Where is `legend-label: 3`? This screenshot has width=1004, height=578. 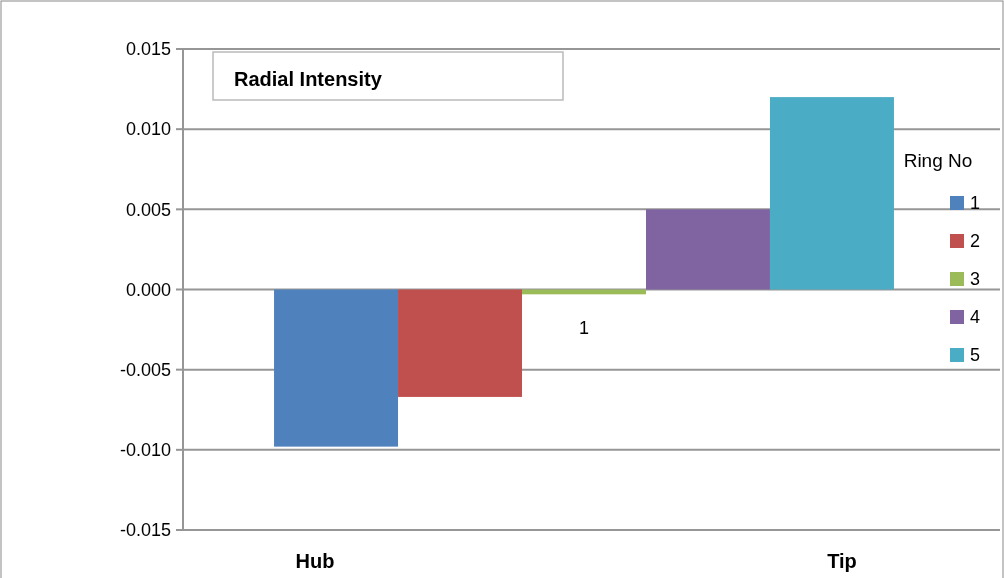 legend-label: 3 is located at coordinates (975, 279).